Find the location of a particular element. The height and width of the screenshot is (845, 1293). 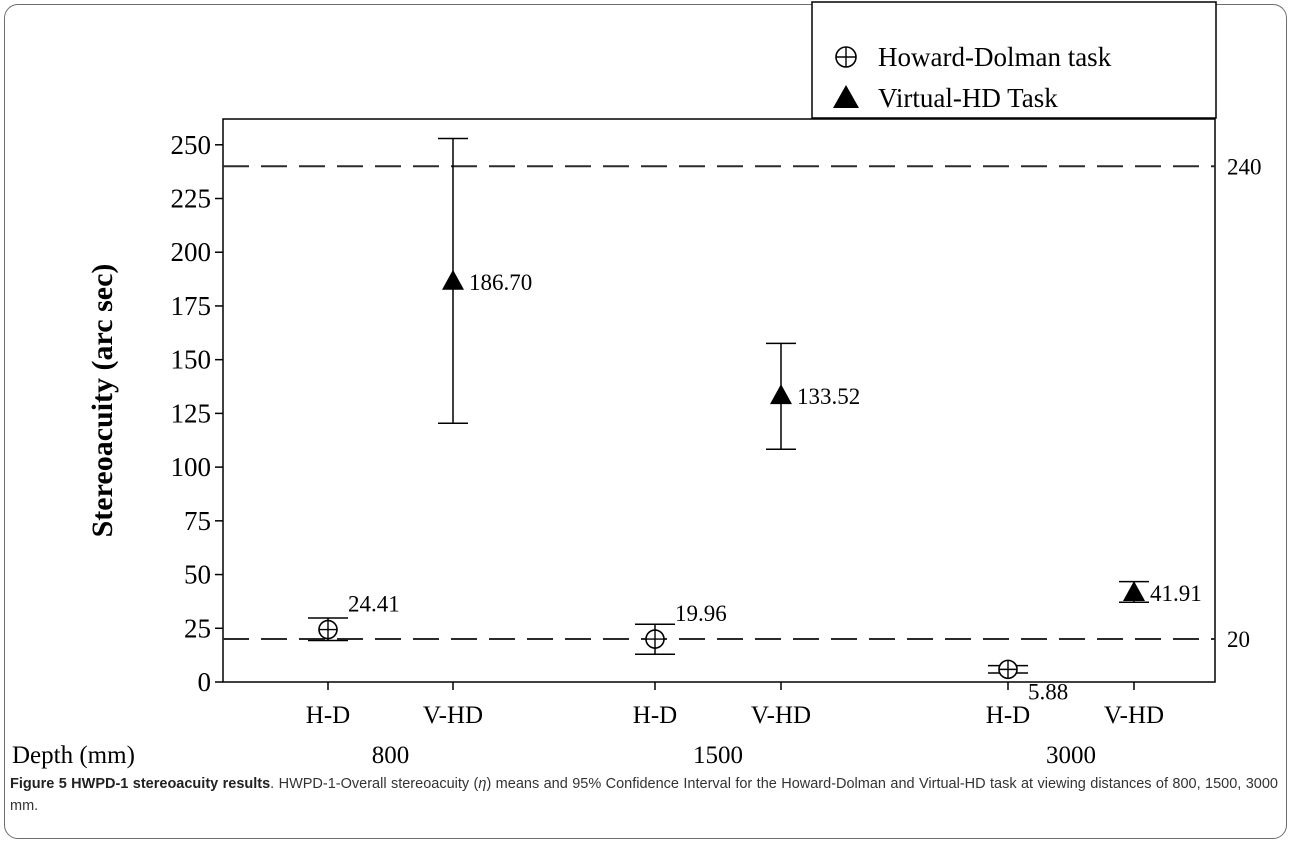

y-tick-label: 0 is located at coordinates (205, 682).